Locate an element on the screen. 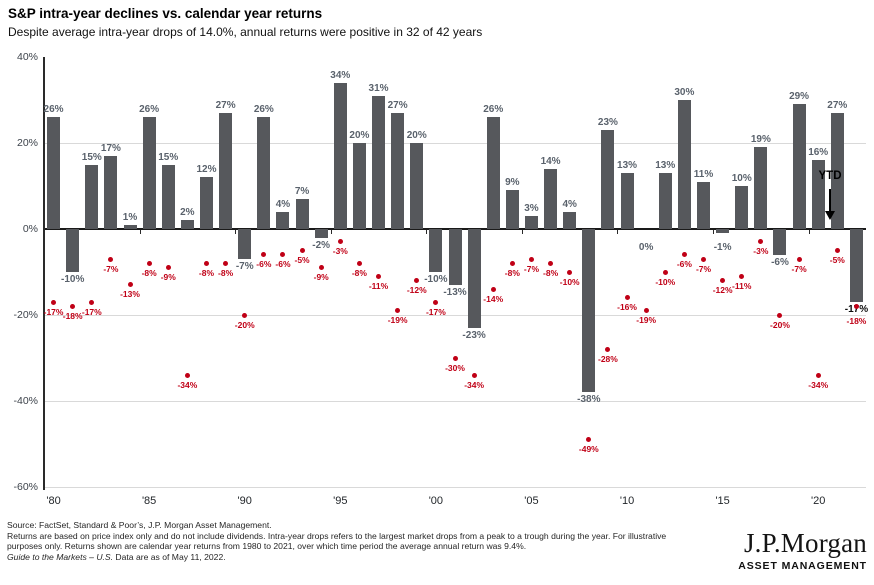  return-bar-2000 is located at coordinates (436, 250).